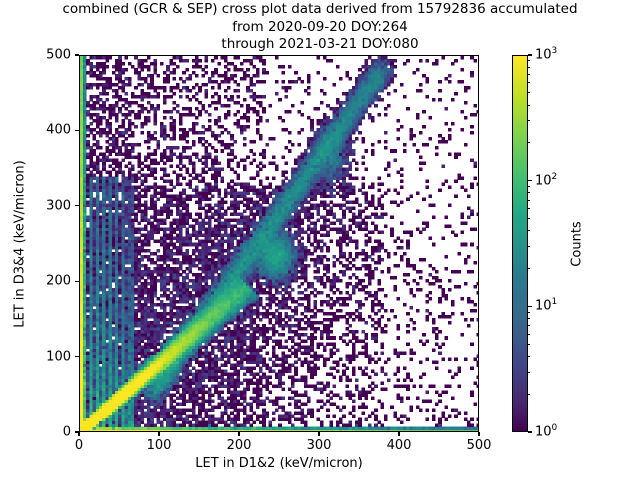 This screenshot has width=640, height=480. What do you see at coordinates (279, 463) in the screenshot?
I see `x-axis-label: LET in D1&2 (keV/micron)` at bounding box center [279, 463].